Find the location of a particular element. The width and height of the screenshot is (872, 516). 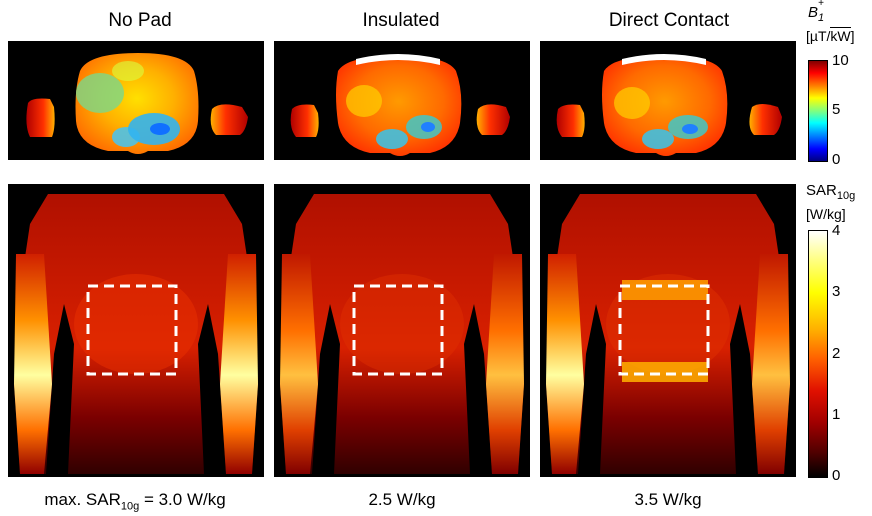

footer-direct-contact: 3.5 W/kg is located at coordinates (668, 500).